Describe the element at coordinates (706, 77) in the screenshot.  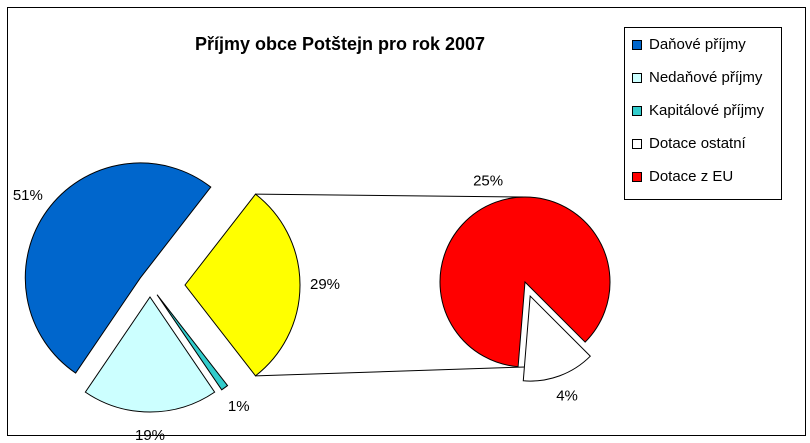
I see `legend-label: Nedaňové příjmy` at that location.